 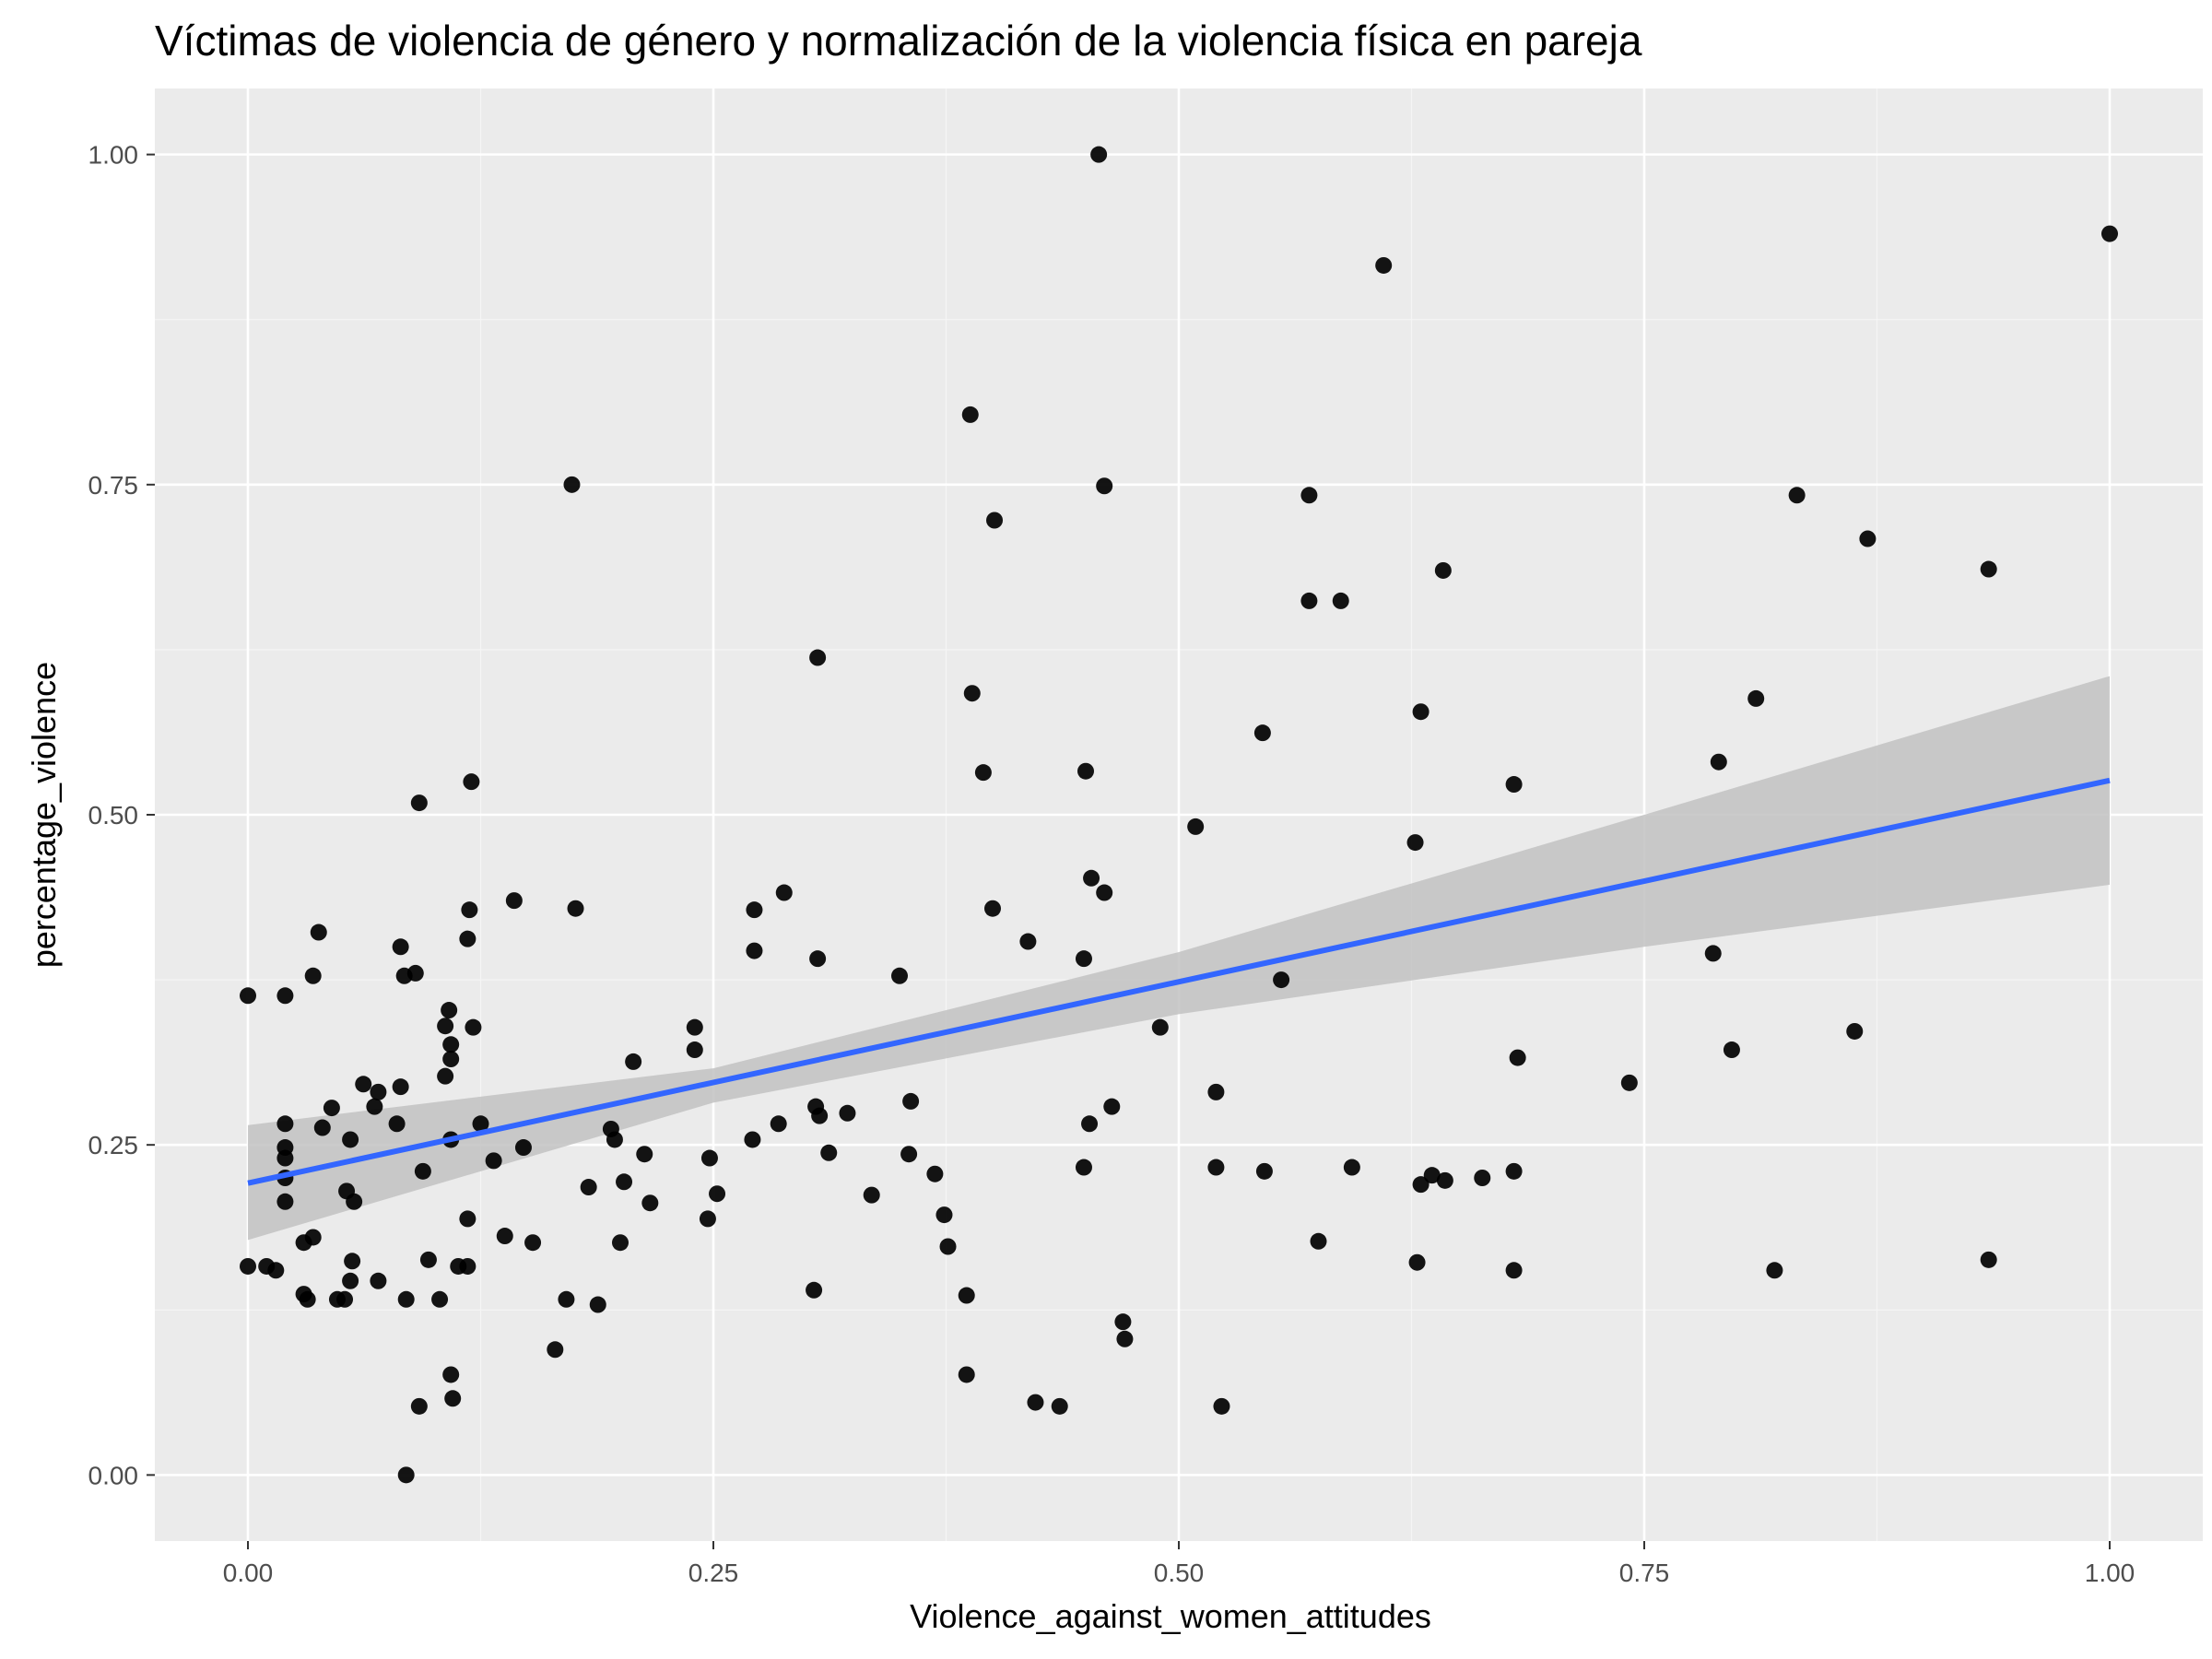 What do you see at coordinates (1170, 1616) in the screenshot?
I see `x-axis-title: Violence_against_women_attitudes` at bounding box center [1170, 1616].